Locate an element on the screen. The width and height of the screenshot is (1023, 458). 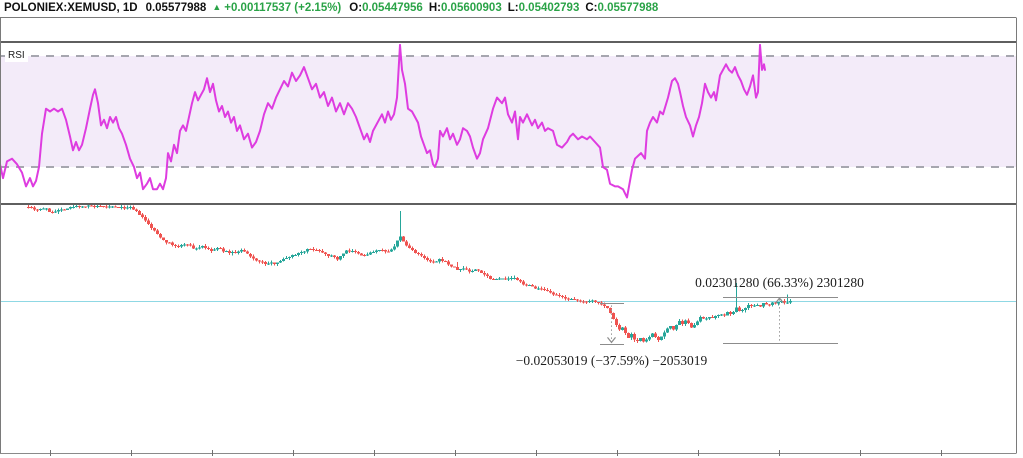
price-change: +0.00117537 (+2.15%) is located at coordinates (283, 8).